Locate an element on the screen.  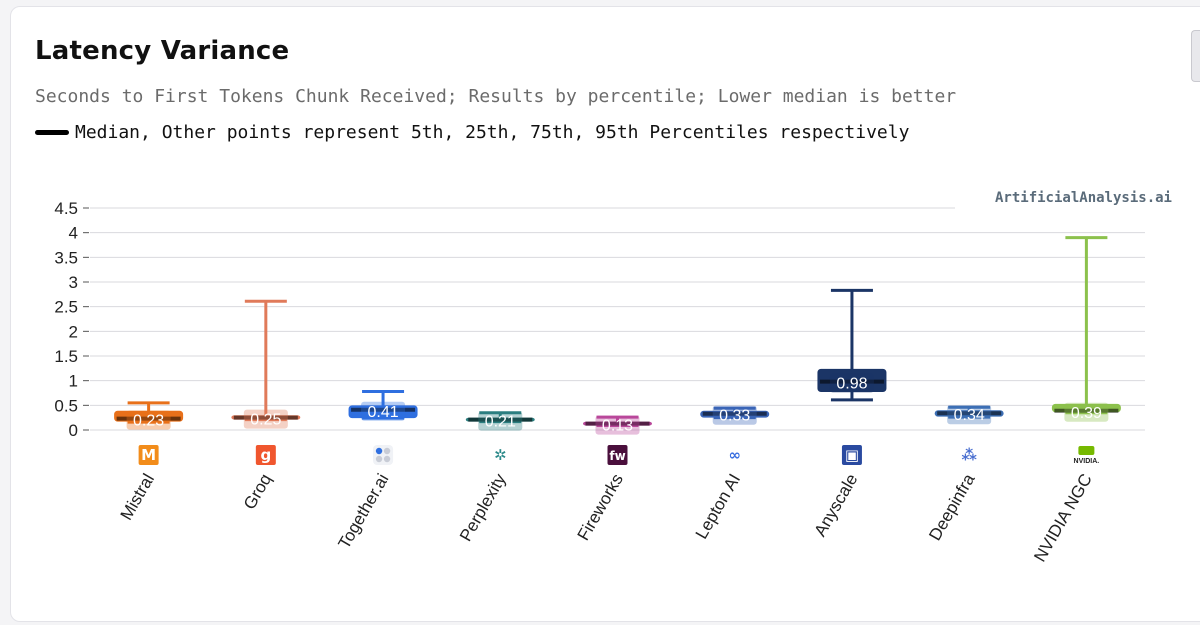
svg-text: NVIDIA. is located at coordinates (1087, 461).